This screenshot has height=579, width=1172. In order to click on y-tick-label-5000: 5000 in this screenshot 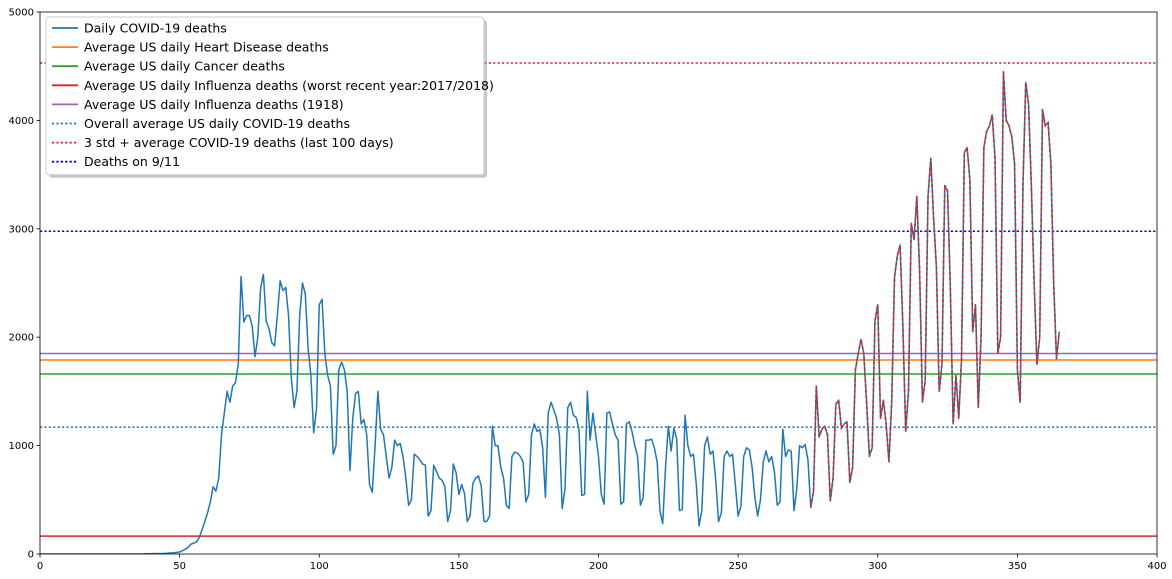, I will do `click(21, 13)`.